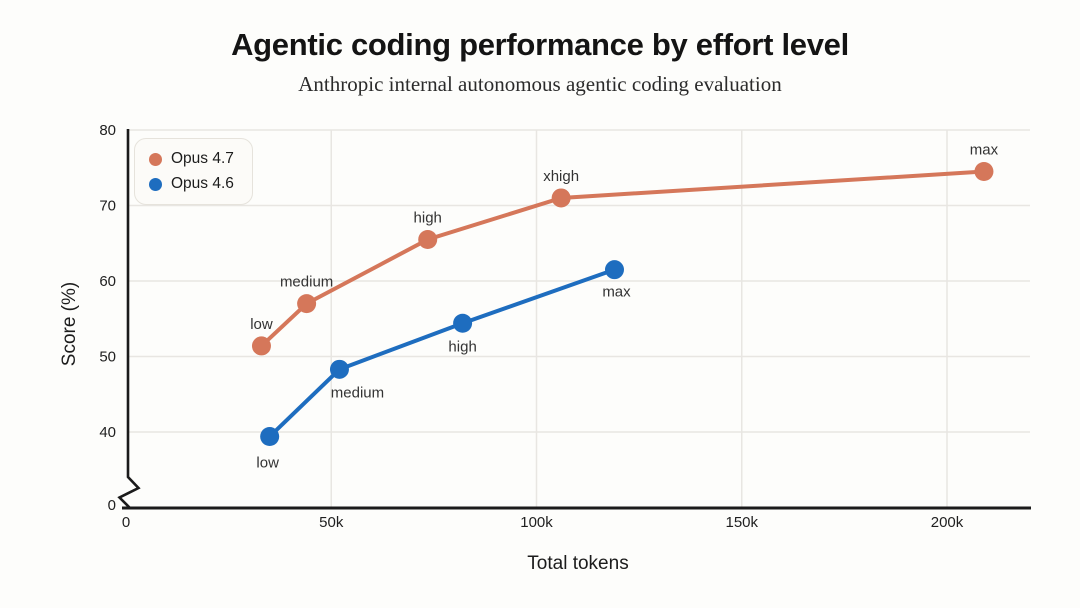 This screenshot has width=1080, height=608. What do you see at coordinates (193, 171) in the screenshot?
I see `legend: Opus 4.7 Opus 4.6` at bounding box center [193, 171].